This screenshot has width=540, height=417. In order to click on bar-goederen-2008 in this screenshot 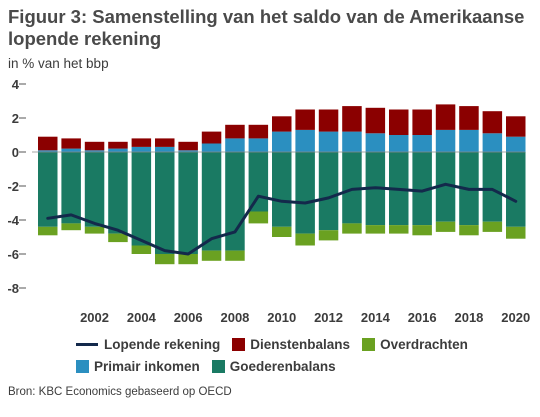, I will do `click(235, 201)`.